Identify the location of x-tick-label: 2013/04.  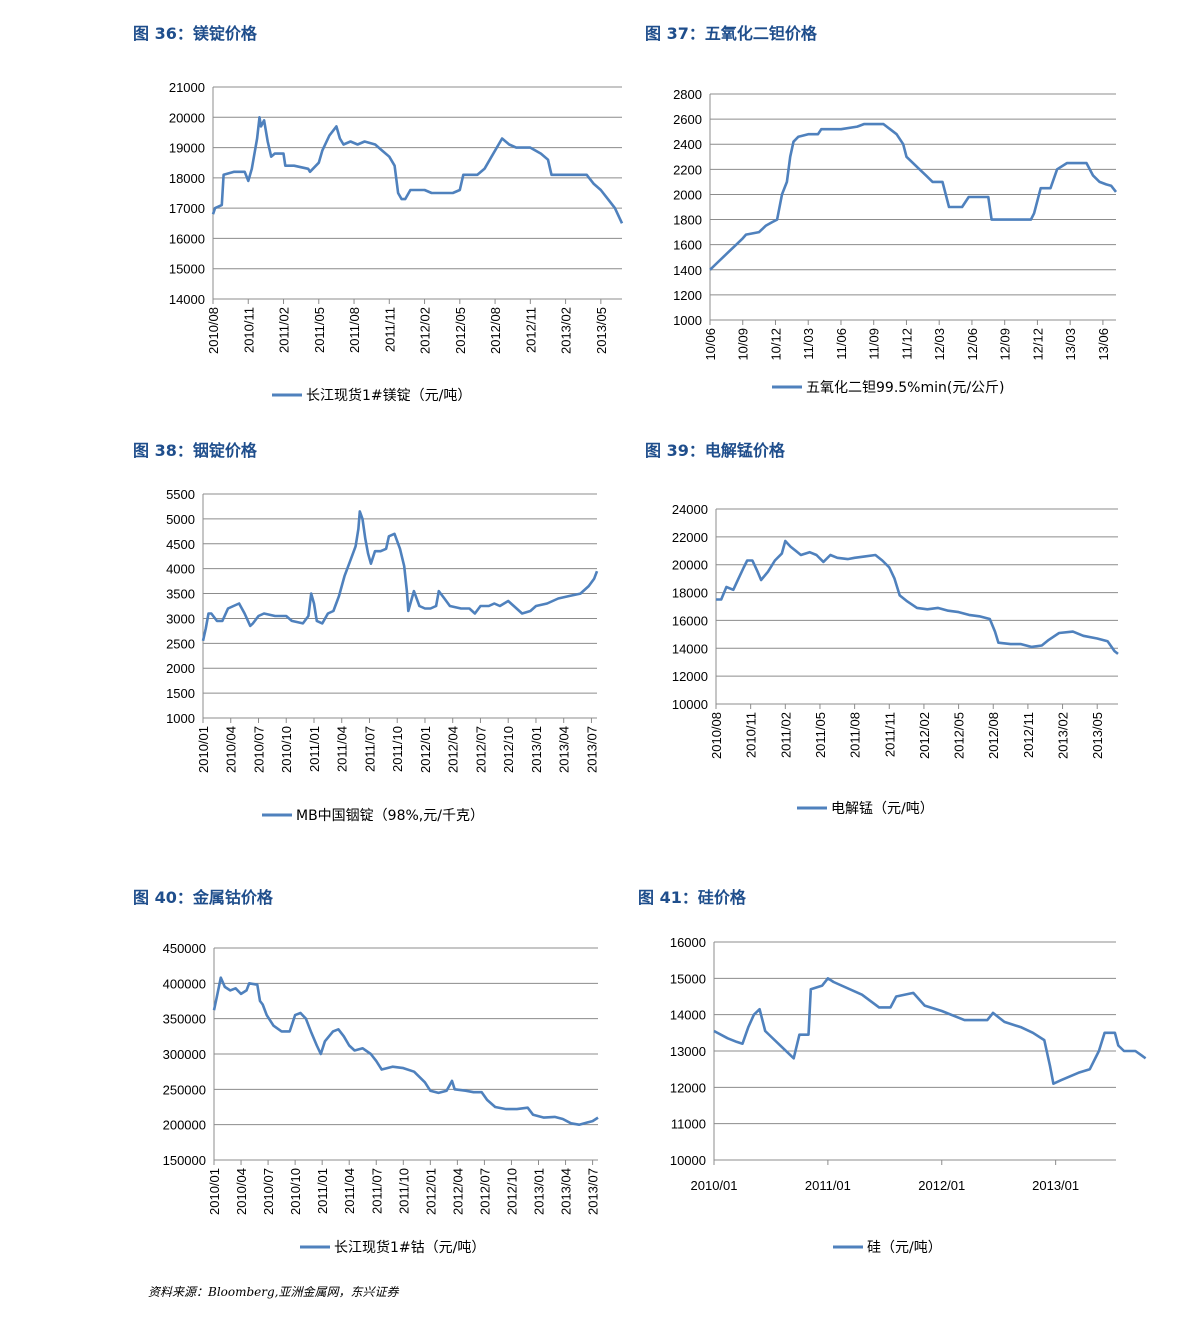
(566, 1191).